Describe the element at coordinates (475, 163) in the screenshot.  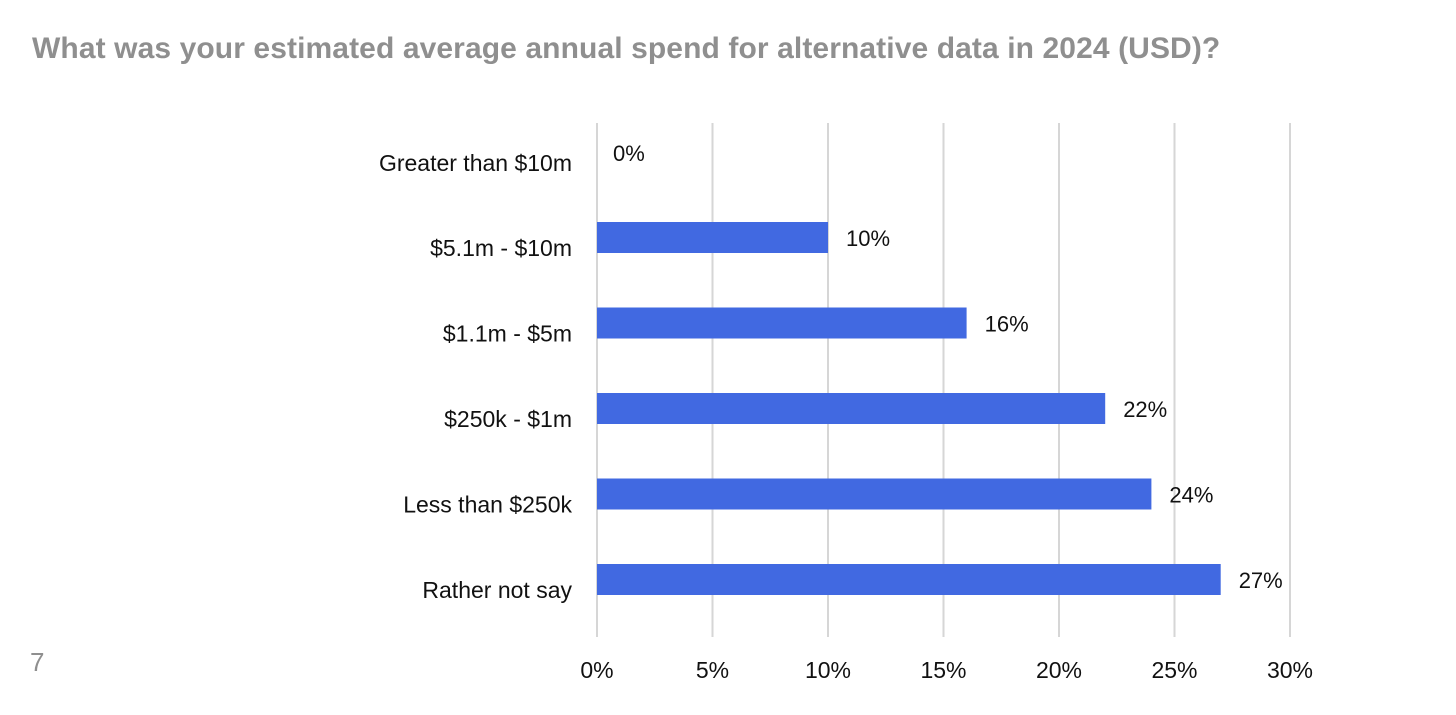
I see `category-label: Greater than $10m` at that location.